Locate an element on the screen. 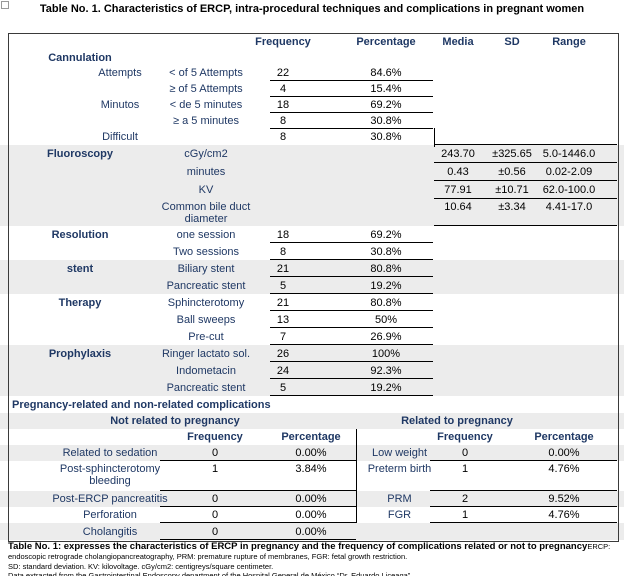 The image size is (624, 576). fluoroscopy-cell-top-rule is located at coordinates (525, 144).